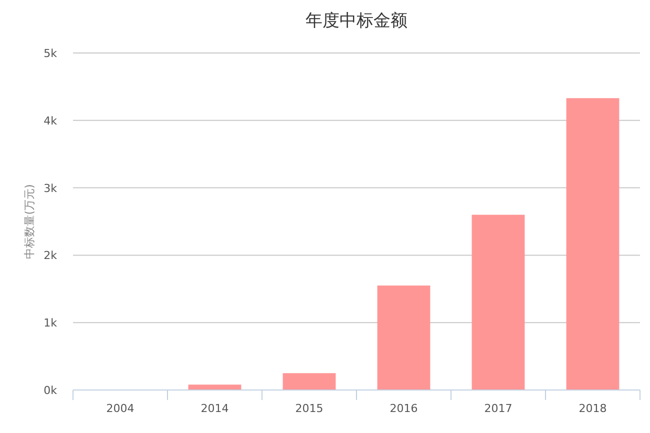  What do you see at coordinates (404, 408) in the screenshot?
I see `x-tick-label: 2016` at bounding box center [404, 408].